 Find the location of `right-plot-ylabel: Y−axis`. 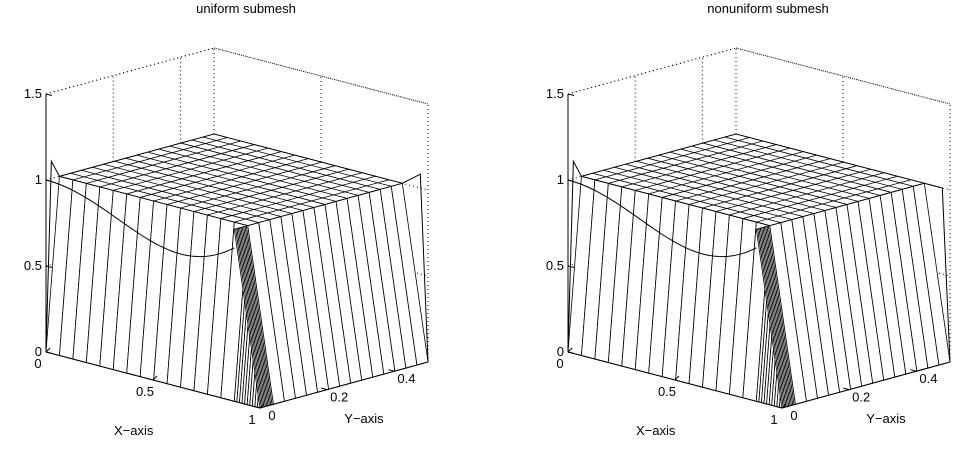

right-plot-ylabel: Y−axis is located at coordinates (886, 418).